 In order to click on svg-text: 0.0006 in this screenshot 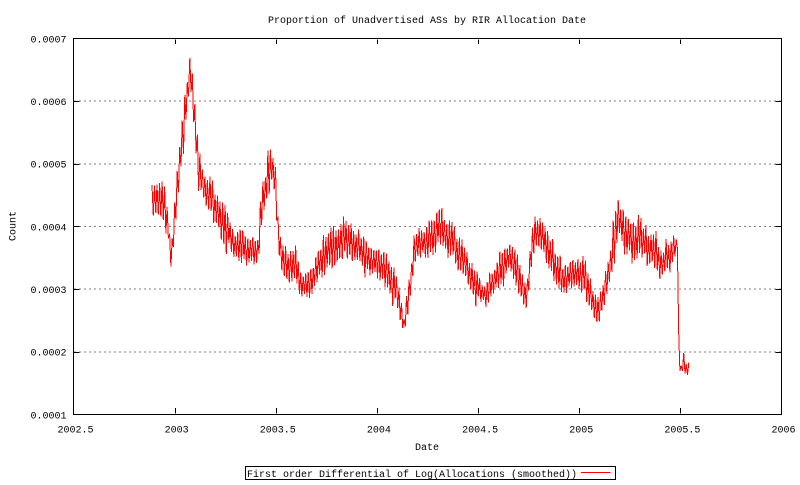, I will do `click(48, 103)`.